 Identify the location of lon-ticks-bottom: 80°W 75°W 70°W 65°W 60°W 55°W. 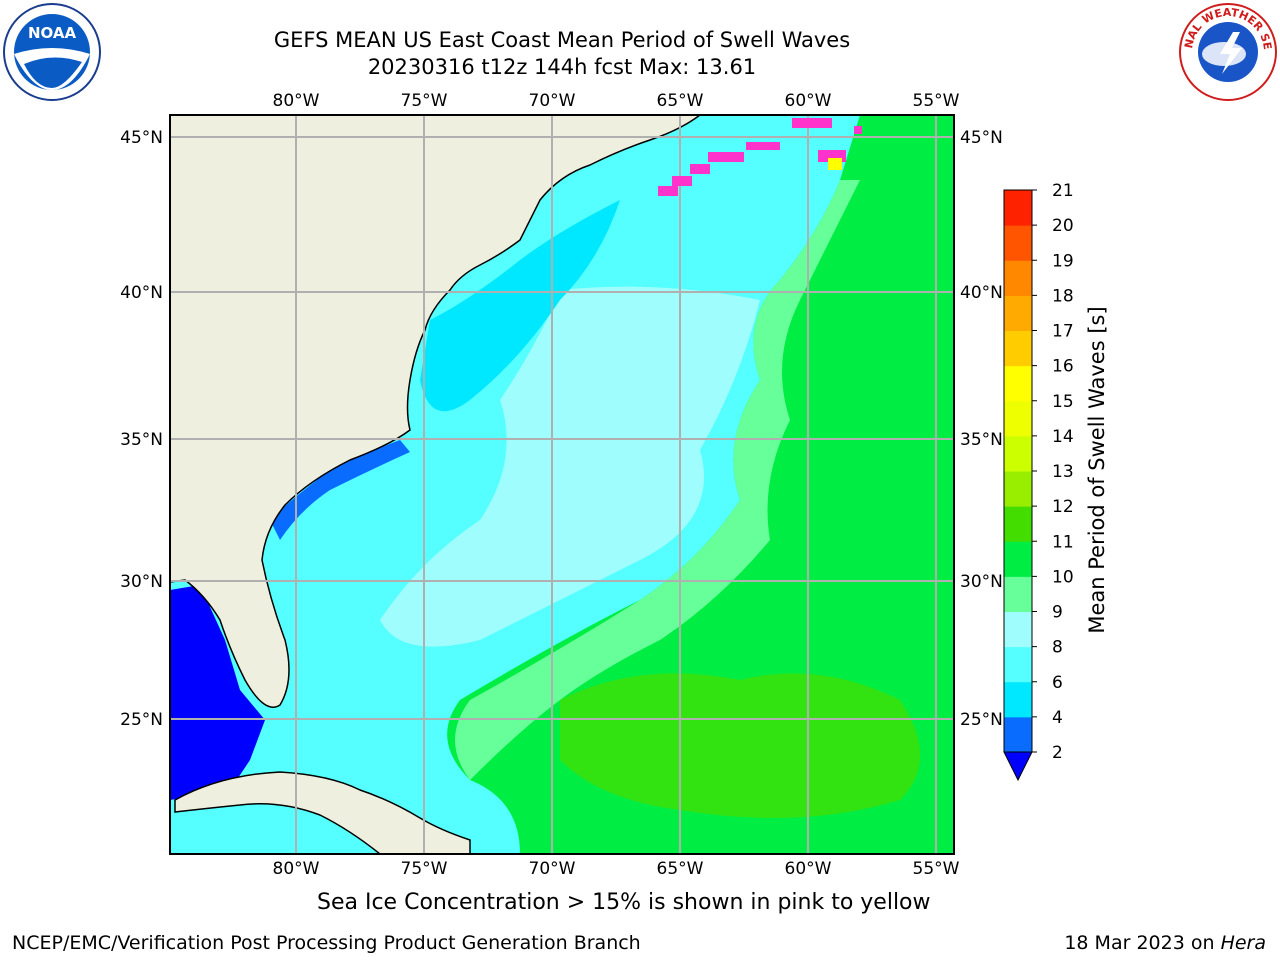
(616, 869).